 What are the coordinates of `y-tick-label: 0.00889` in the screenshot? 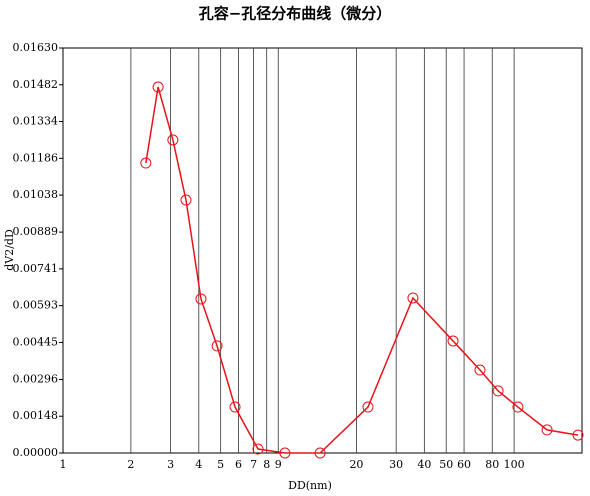 It's located at (36, 231).